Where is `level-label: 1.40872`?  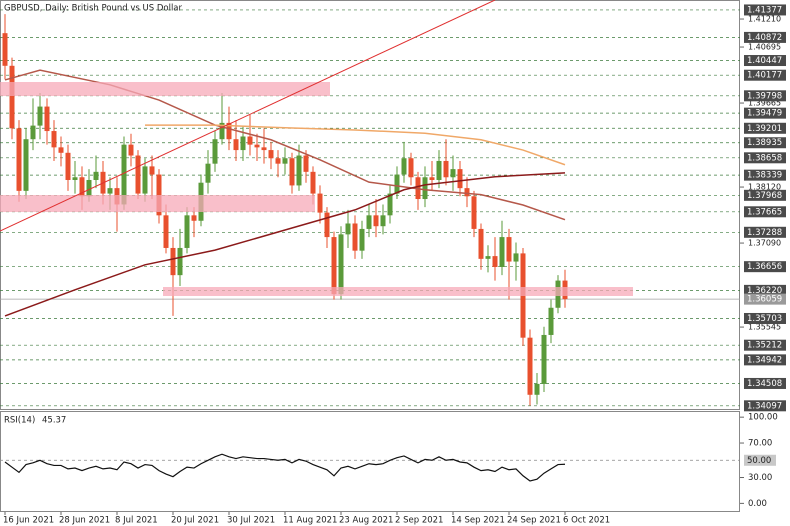
level-label: 1.40872 is located at coordinates (764, 38).